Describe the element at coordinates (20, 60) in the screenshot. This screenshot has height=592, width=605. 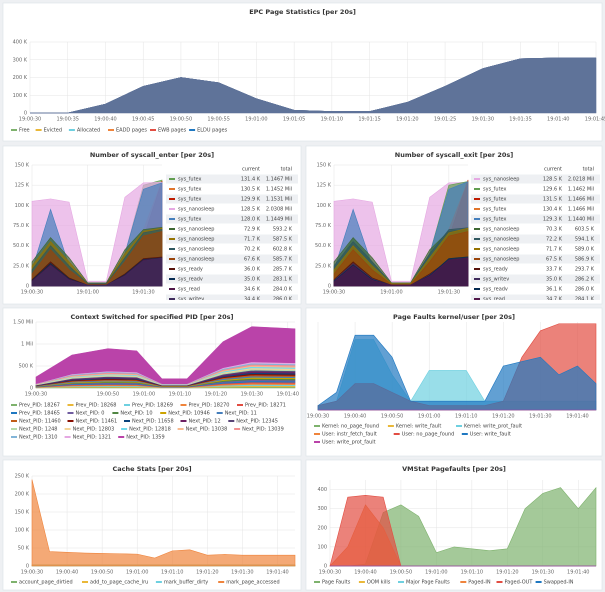
I see `y-tick-label: 300 K` at that location.